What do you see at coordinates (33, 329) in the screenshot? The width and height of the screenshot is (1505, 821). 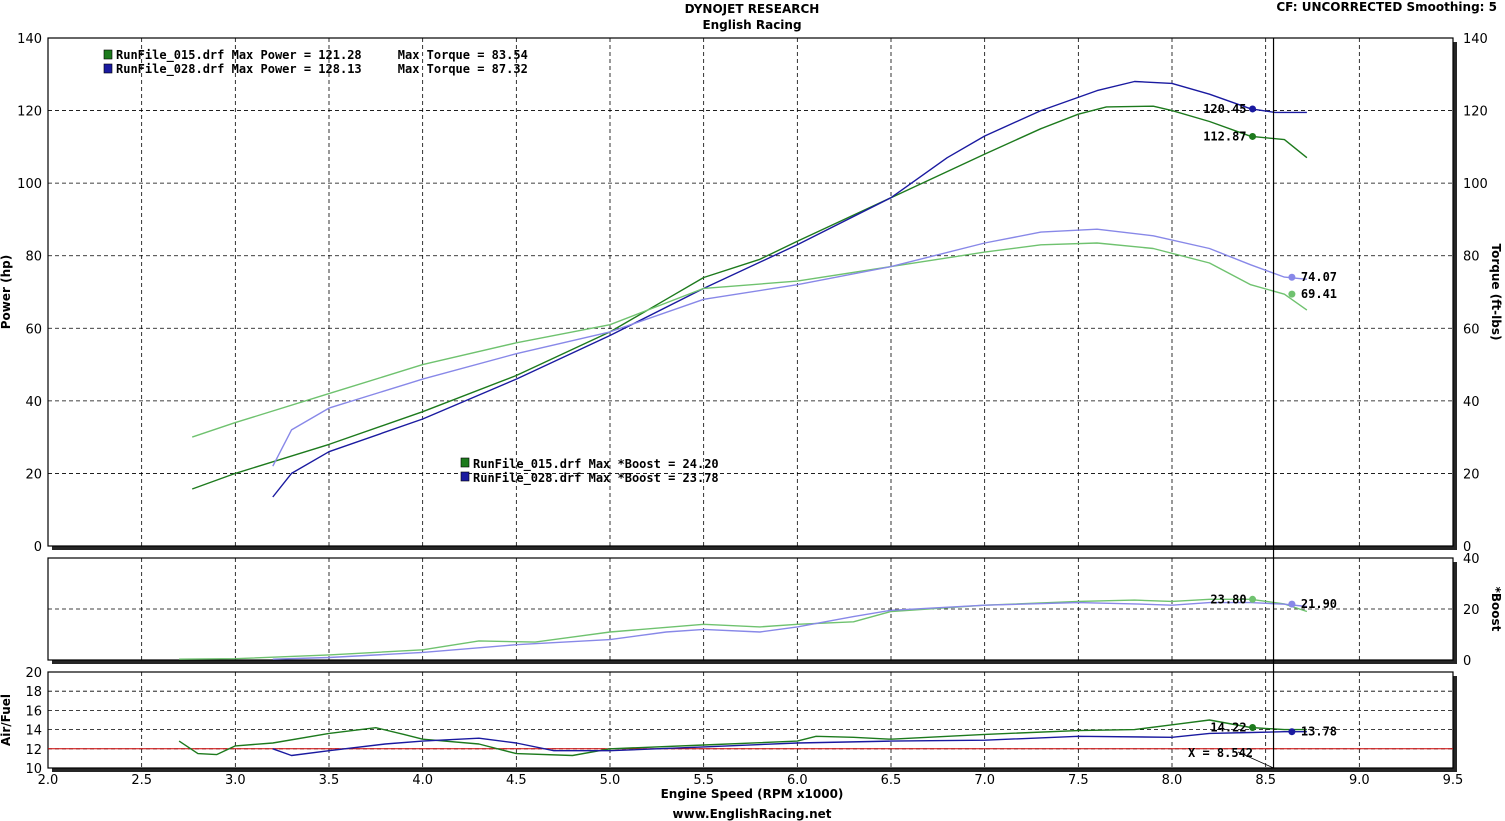 I see `power-y-tick: 60` at bounding box center [33, 329].